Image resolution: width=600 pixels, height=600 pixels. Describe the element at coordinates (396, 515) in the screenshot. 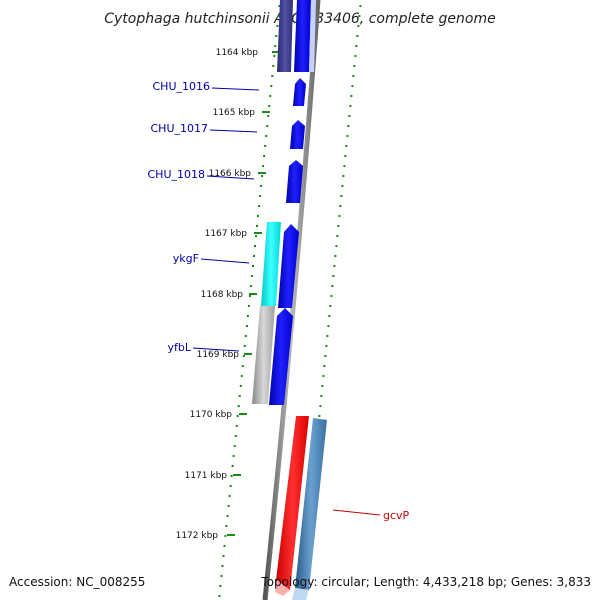

I see `gene-label-gcvp: gcvP` at that location.